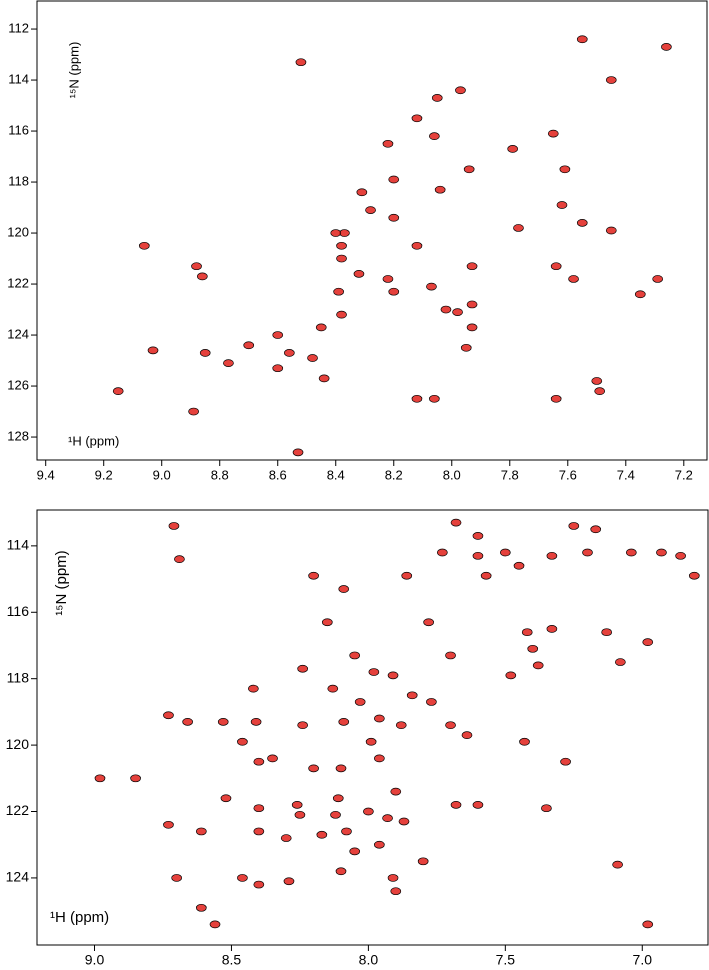 The height and width of the screenshot is (970, 709). Describe the element at coordinates (336, 474) in the screenshot. I see `x-tick-label: 8.4` at that location.